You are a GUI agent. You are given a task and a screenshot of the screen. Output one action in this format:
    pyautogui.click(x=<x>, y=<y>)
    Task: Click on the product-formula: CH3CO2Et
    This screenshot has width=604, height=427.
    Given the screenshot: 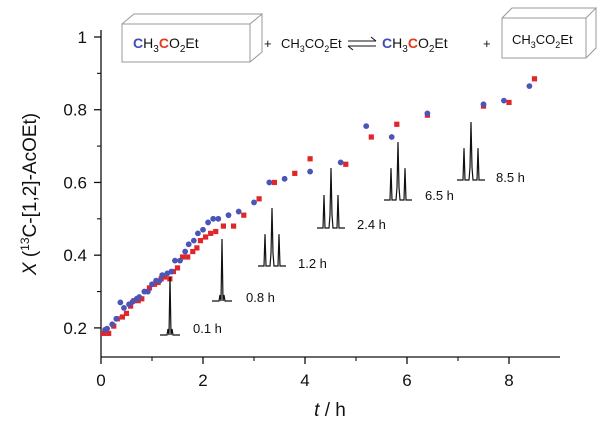 What is the action you would take?
    pyautogui.click(x=415, y=45)
    